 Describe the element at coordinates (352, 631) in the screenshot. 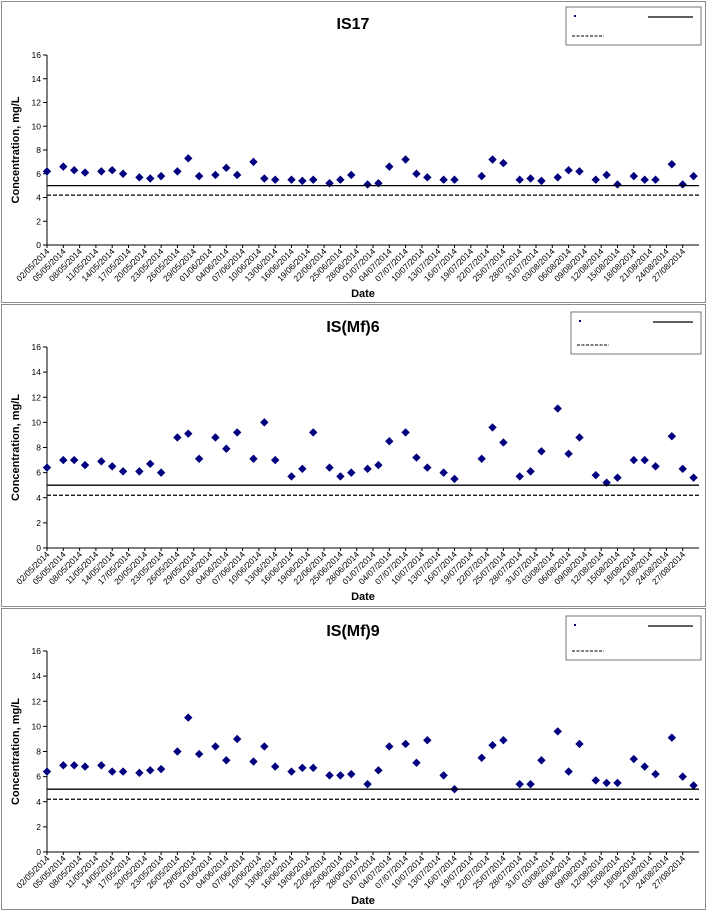

I see `chart-title: IS(Mf)9` at that location.